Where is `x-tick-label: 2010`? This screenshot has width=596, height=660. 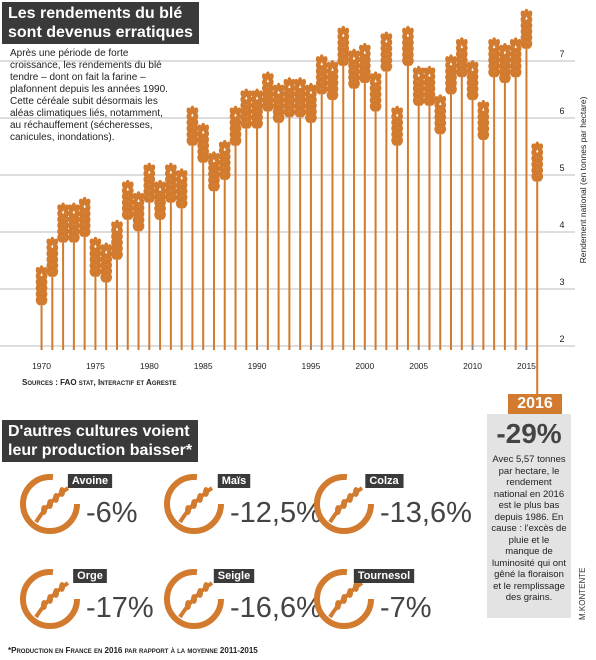
x-tick-label: 2010 is located at coordinates (472, 366).